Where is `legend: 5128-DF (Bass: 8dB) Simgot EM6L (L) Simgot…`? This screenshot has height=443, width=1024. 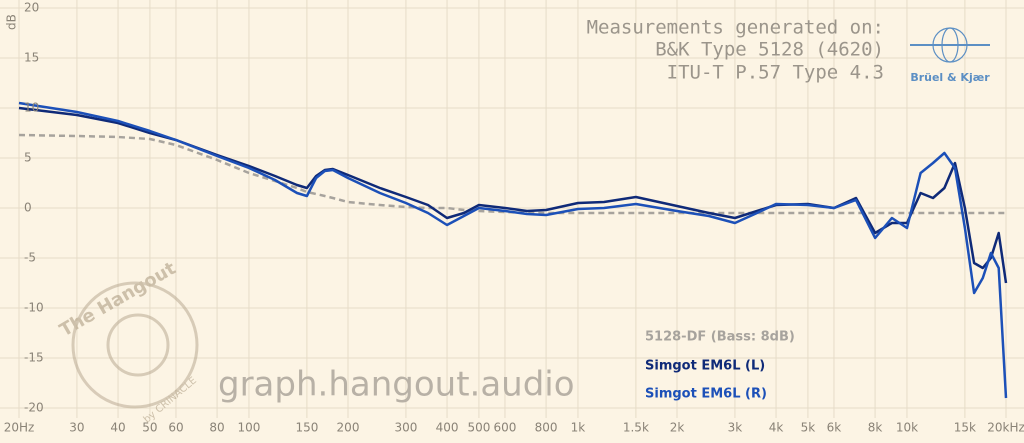 legend: 5128-DF (Bass: 8dB) Simgot EM6L (L) Simgot… is located at coordinates (720, 366).